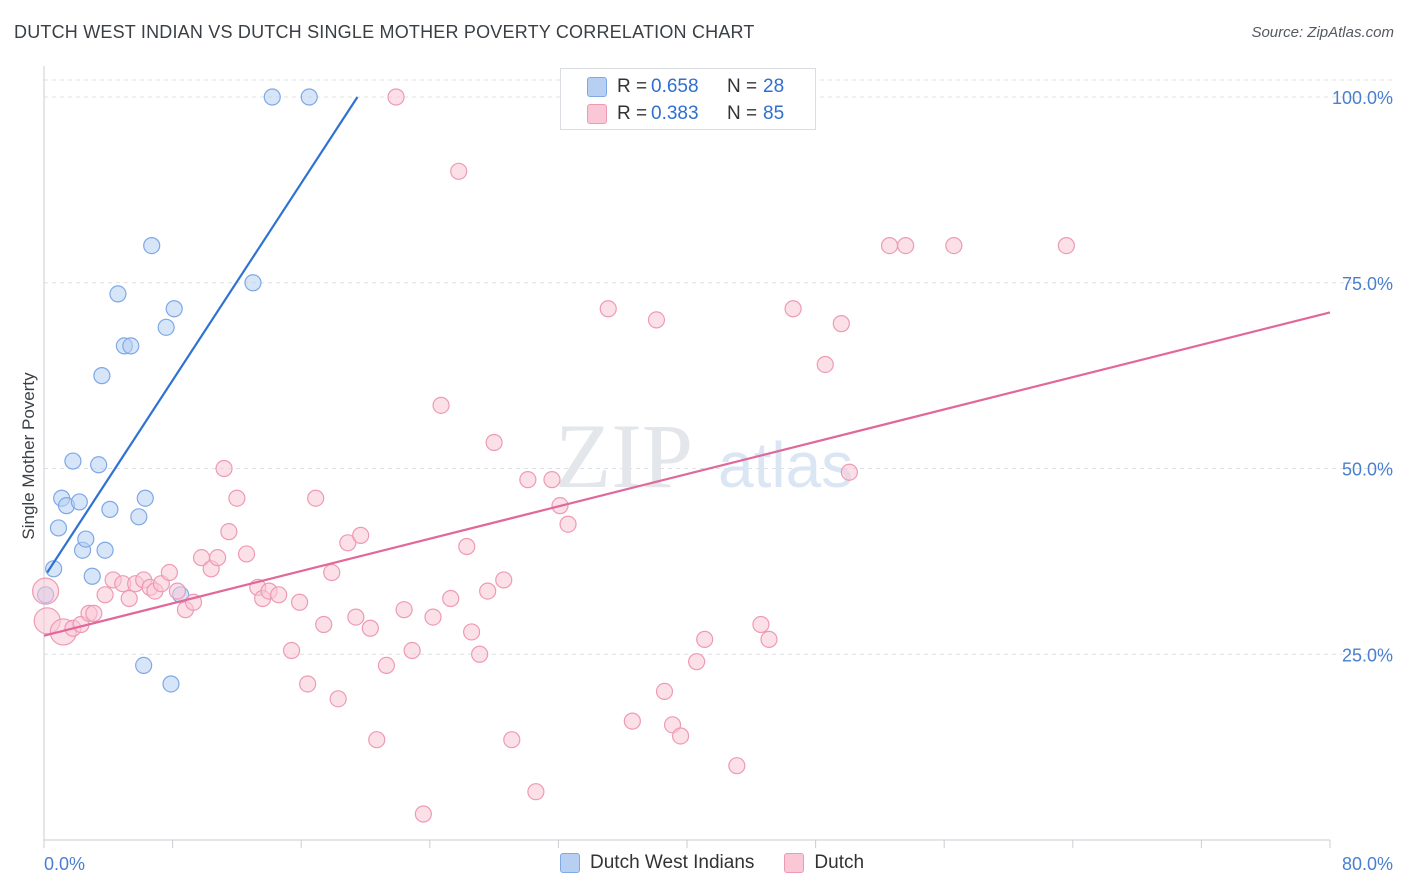  I want to click on x-tick-label: 80.0%, so click(1367, 864).